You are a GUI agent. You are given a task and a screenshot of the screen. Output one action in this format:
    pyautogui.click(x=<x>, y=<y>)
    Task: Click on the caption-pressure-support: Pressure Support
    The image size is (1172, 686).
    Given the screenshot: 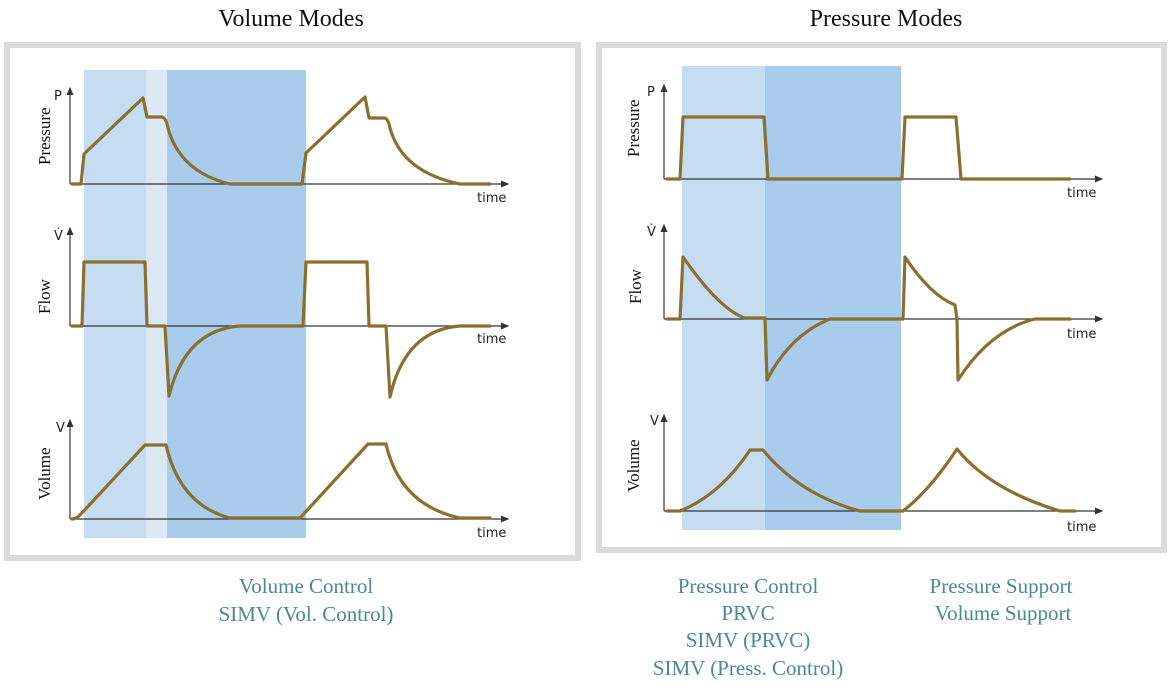 What is the action you would take?
    pyautogui.click(x=1001, y=586)
    